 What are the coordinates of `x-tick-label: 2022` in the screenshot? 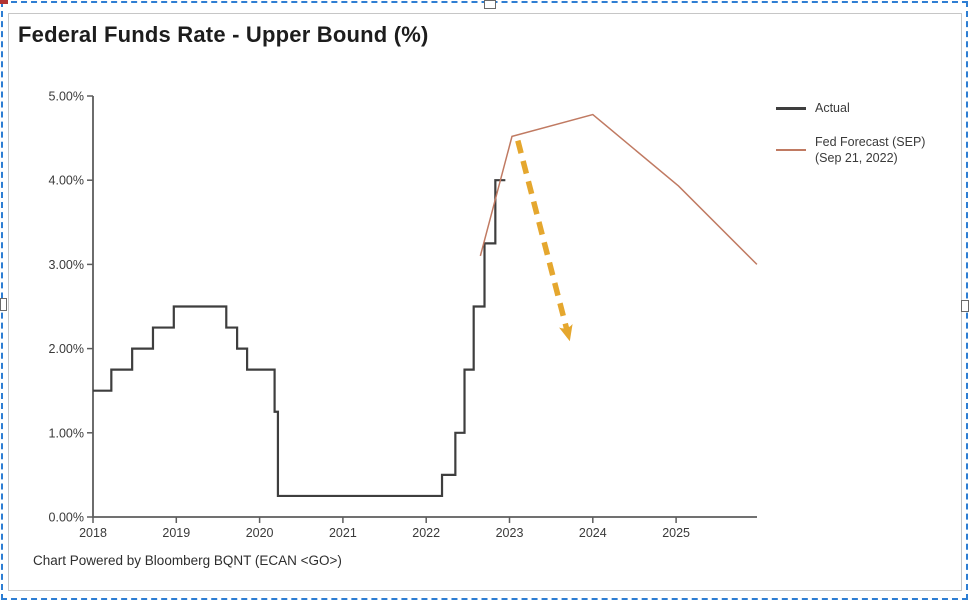 It's located at (426, 533).